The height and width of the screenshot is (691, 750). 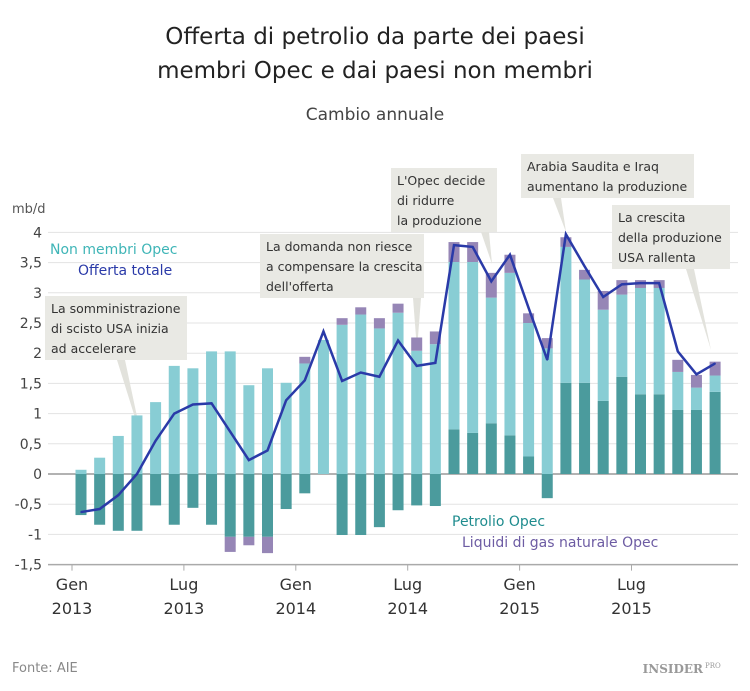 I want to click on x-tick-year: 2013, so click(x=184, y=608).